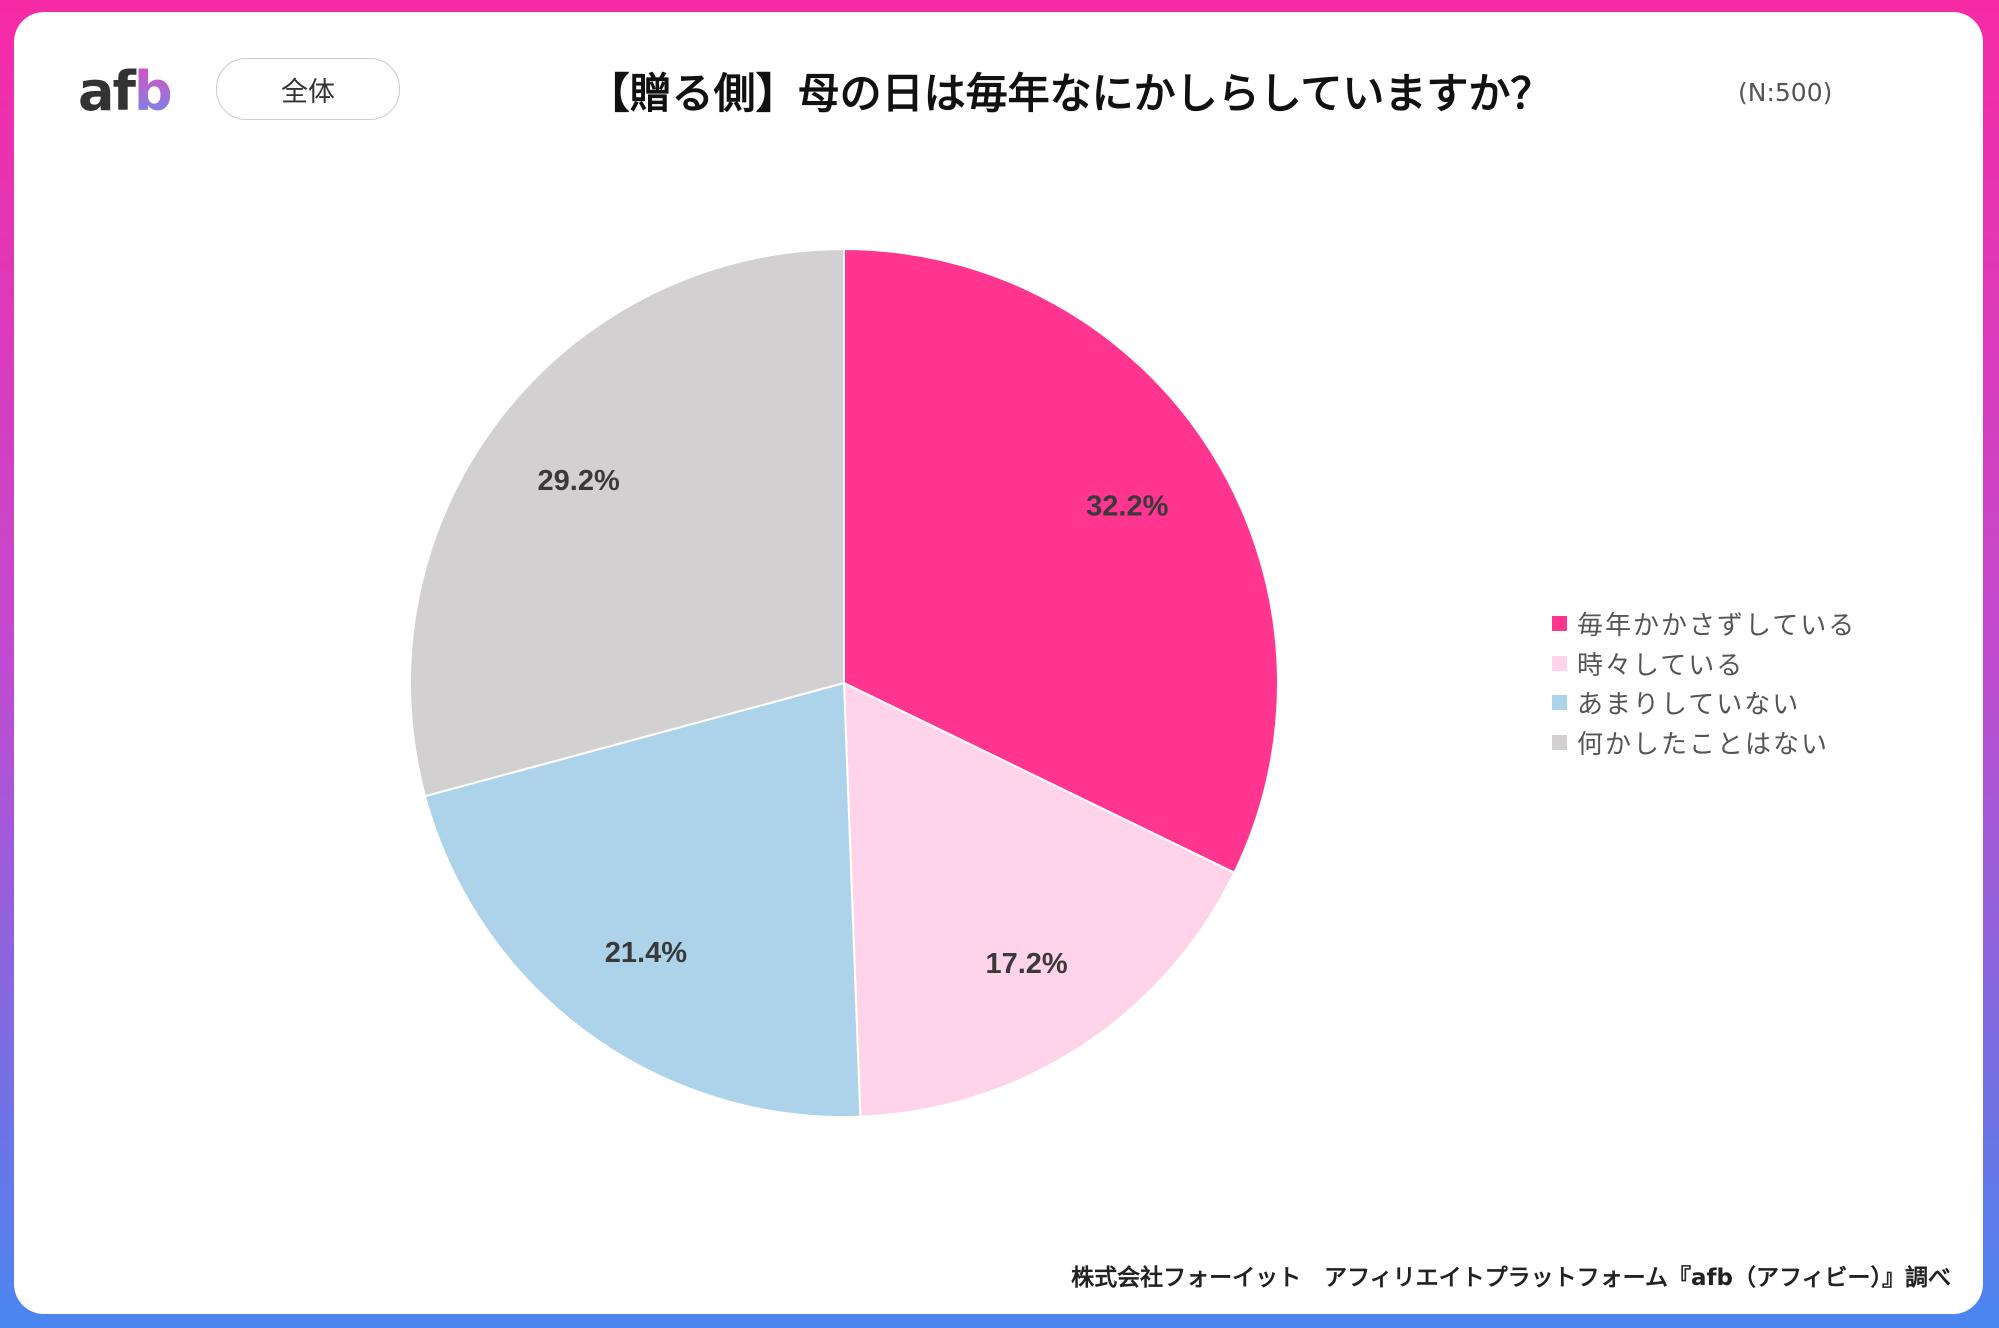 Image resolution: width=1999 pixels, height=1328 pixels. I want to click on legend-item: 何かしたことはない, so click(1704, 743).